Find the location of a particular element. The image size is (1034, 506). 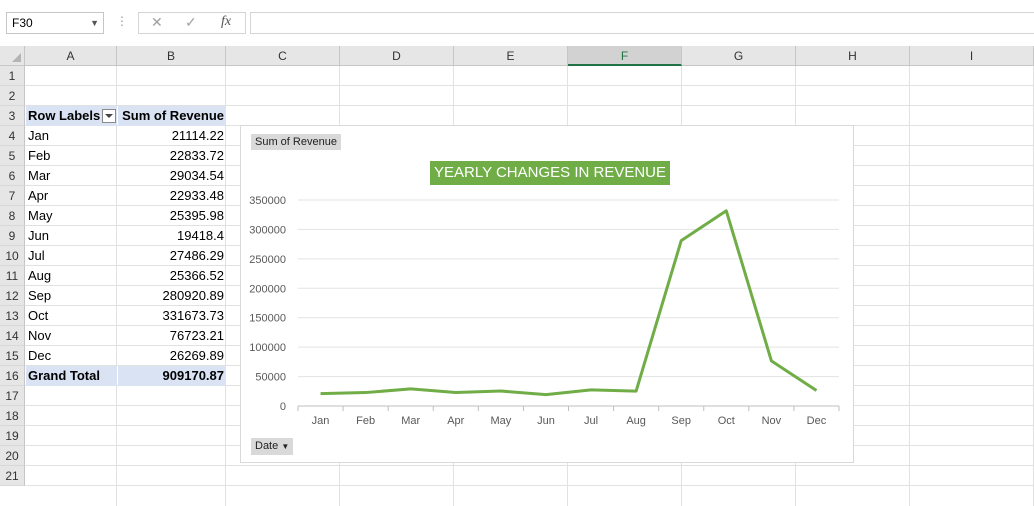

y-tick-label: 100000 is located at coordinates (267, 348).